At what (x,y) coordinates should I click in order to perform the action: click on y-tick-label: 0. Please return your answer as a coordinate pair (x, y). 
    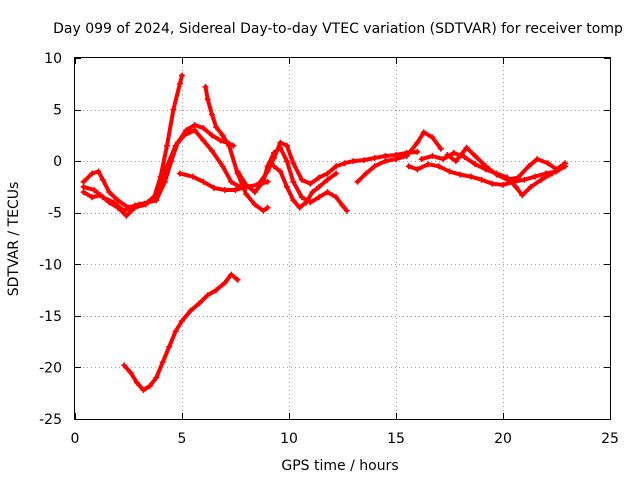
    Looking at the image, I should click on (57, 162).